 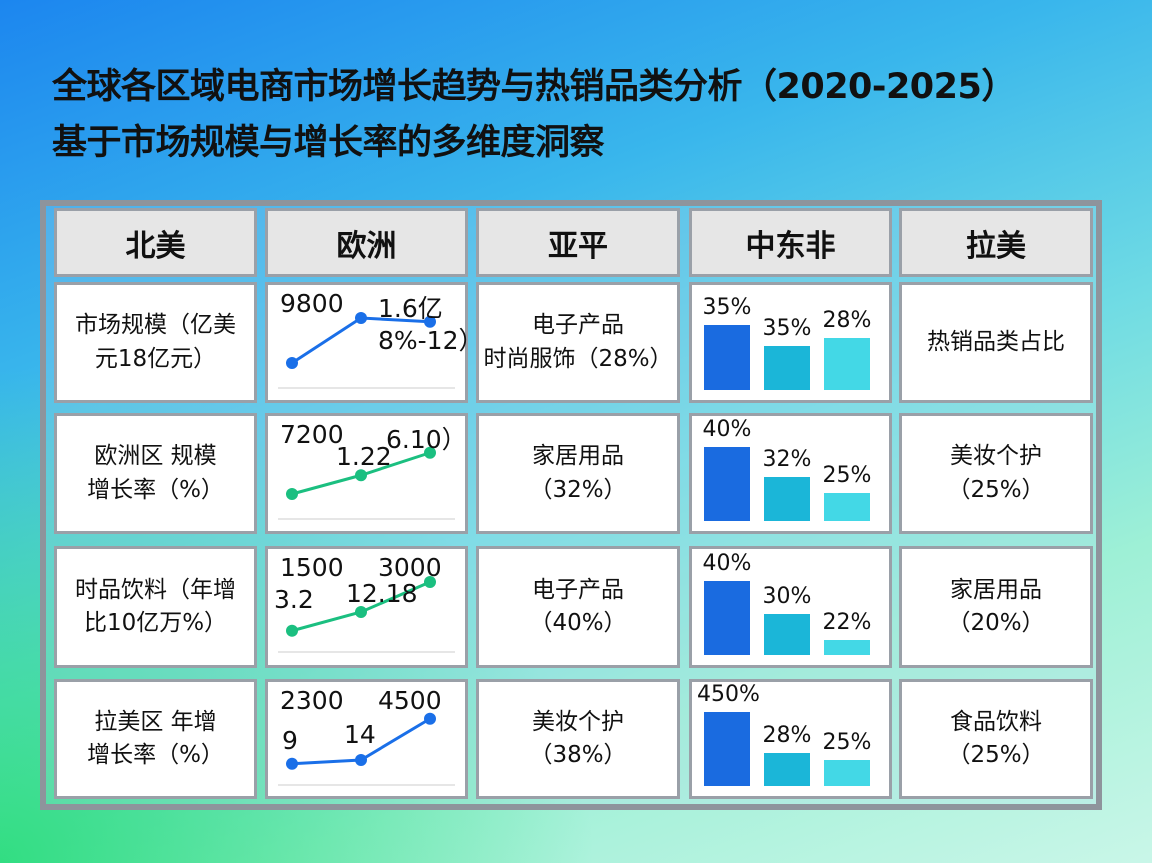 I want to click on cell-text-line: 元18亿元）, so click(x=155, y=358).